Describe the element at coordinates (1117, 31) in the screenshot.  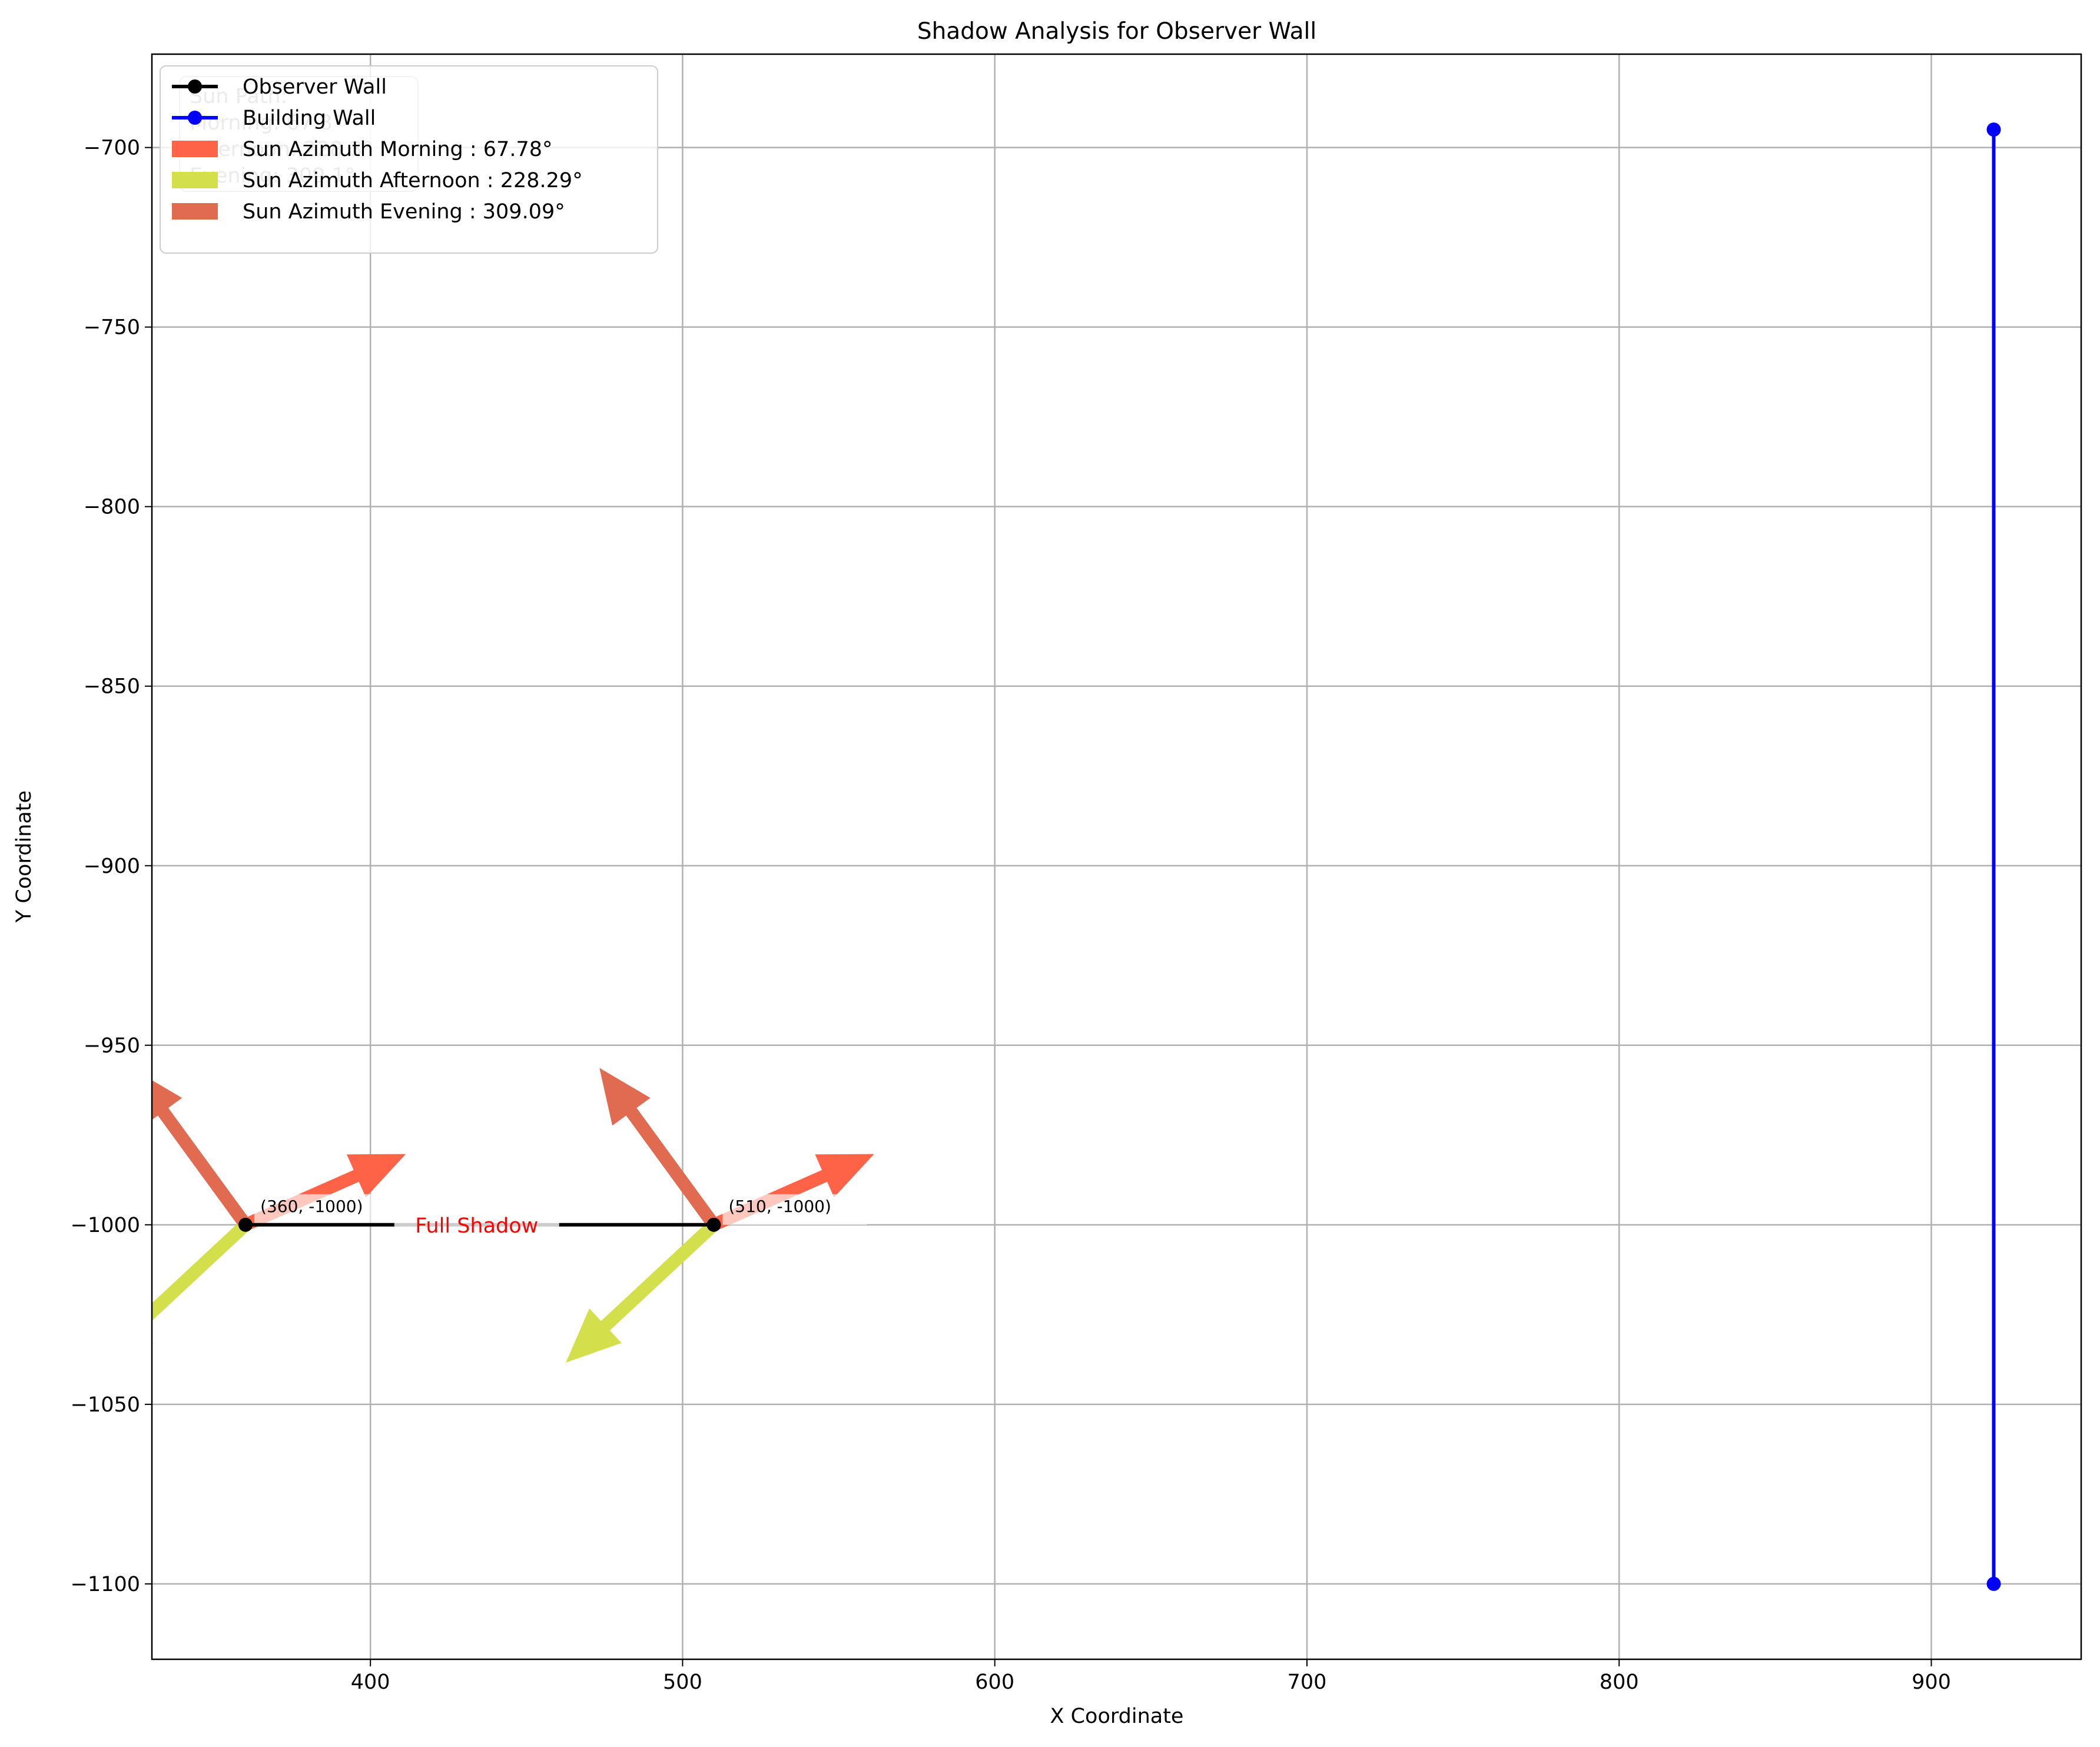
I see `chart-title: Shadow Analysis for Observer Wall` at that location.